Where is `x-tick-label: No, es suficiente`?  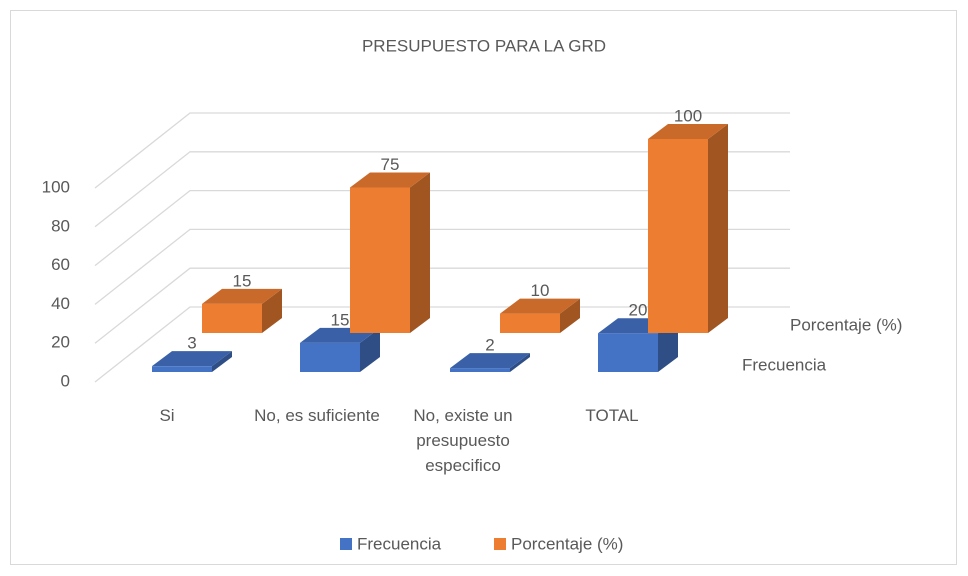 x-tick-label: No, es suficiente is located at coordinates (317, 415).